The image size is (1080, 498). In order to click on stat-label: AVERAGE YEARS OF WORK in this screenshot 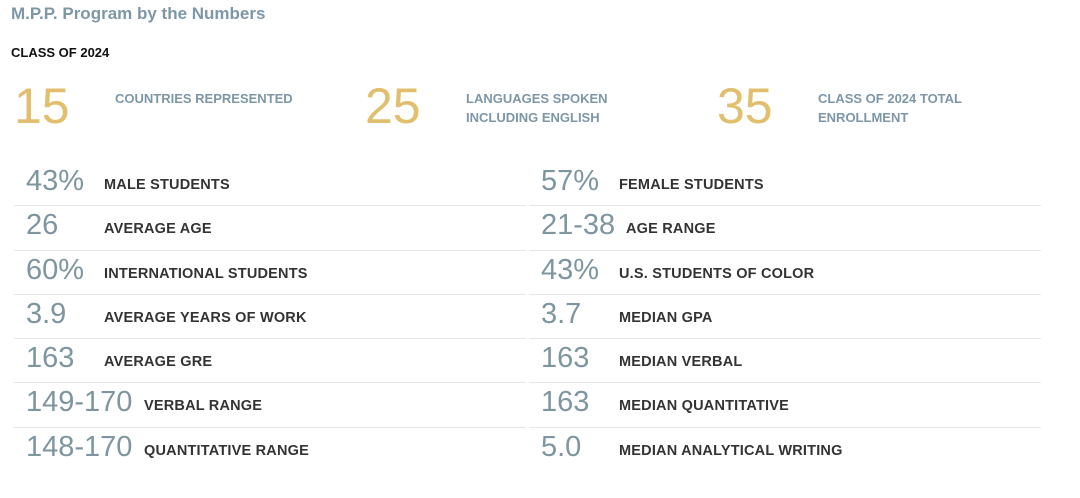, I will do `click(205, 317)`.